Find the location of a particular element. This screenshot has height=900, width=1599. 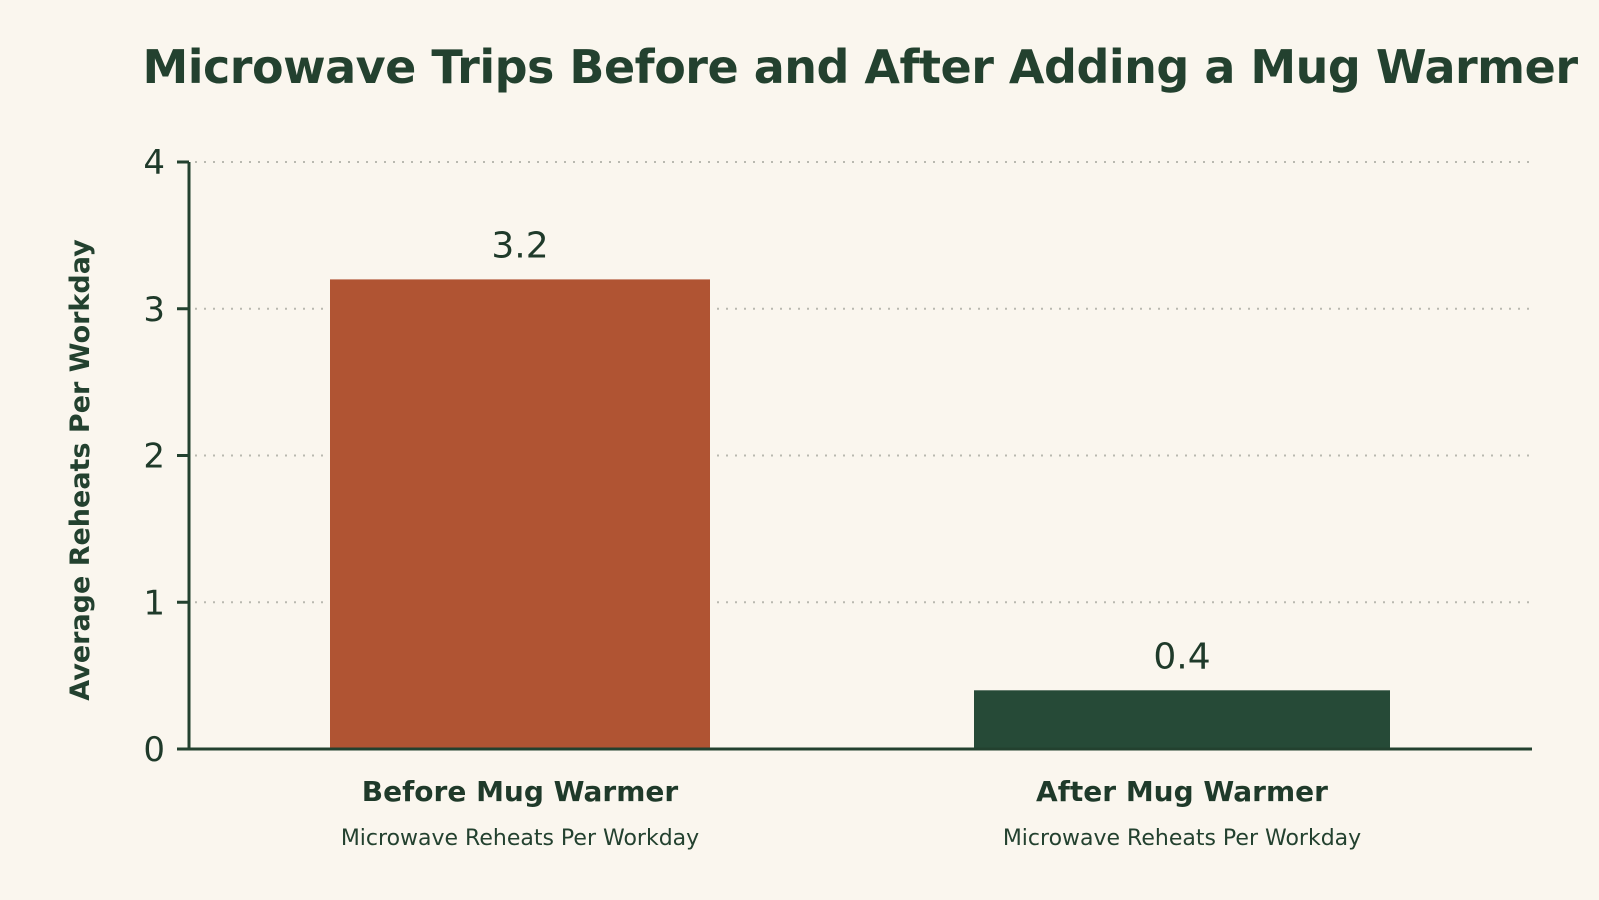

bar-before is located at coordinates (520, 514).